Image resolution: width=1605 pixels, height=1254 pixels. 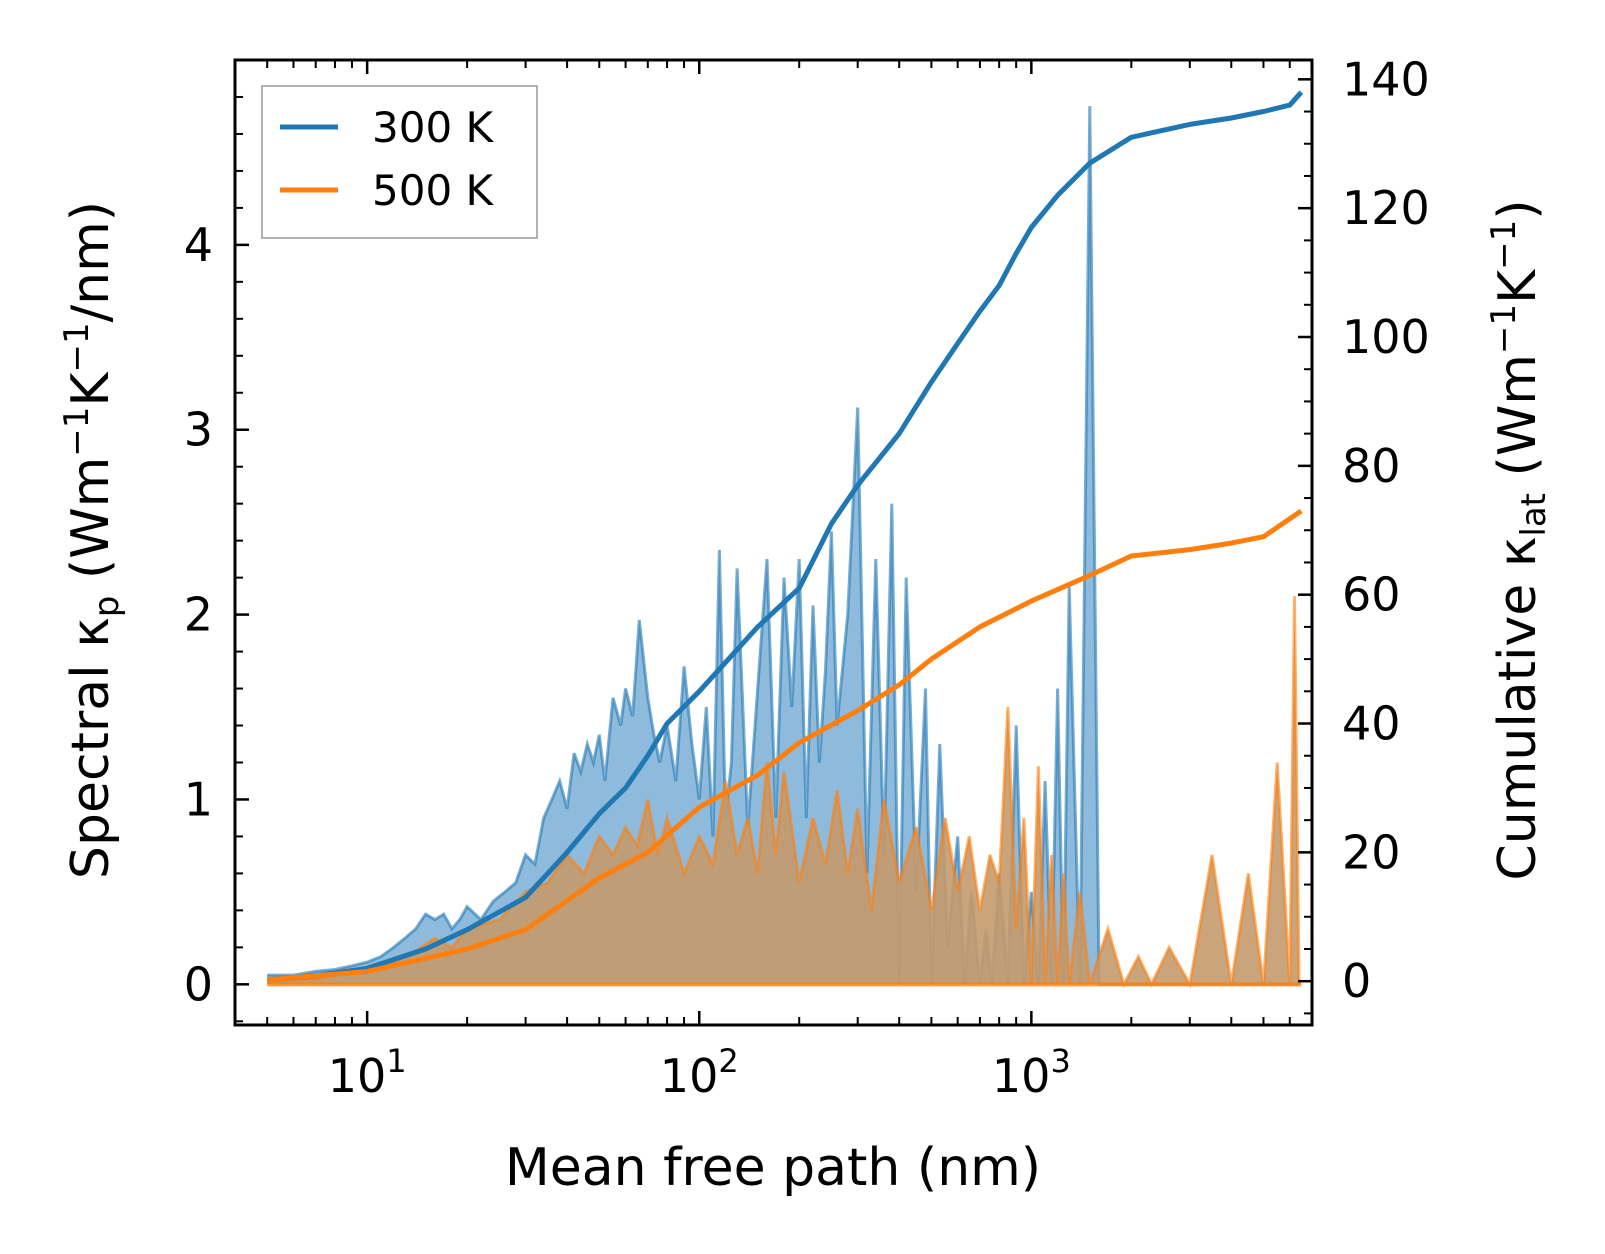 What do you see at coordinates (198, 984) in the screenshot?
I see `y-left-tick-label: 0` at bounding box center [198, 984].